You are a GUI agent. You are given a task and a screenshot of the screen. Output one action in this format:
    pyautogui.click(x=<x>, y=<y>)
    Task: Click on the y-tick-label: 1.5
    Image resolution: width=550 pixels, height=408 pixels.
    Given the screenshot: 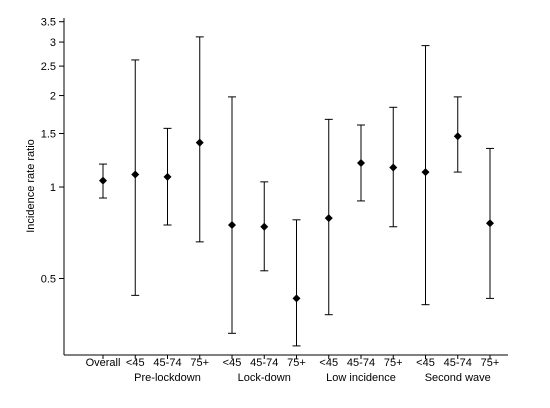 What is the action you would take?
    pyautogui.click(x=48, y=135)
    